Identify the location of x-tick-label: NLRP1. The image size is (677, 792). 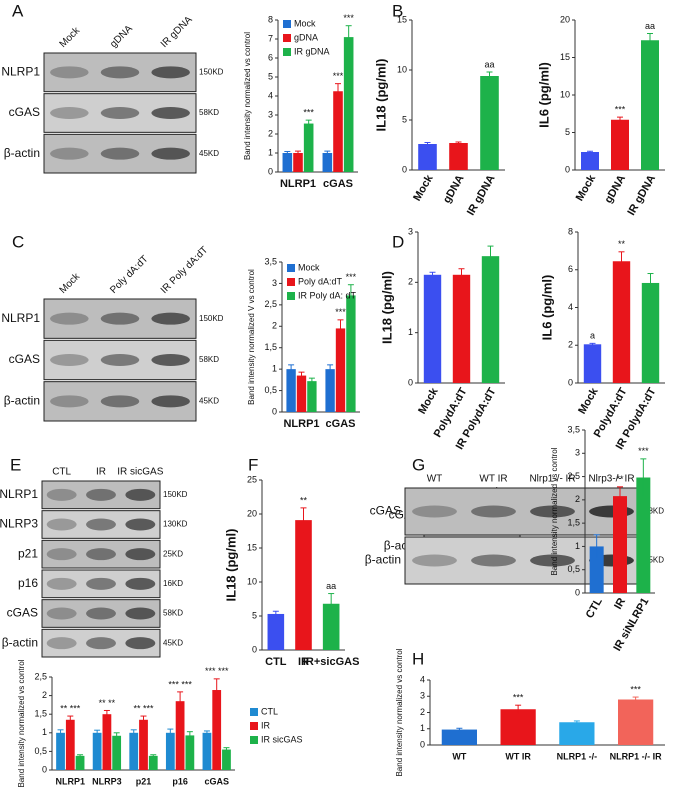
(298, 184).